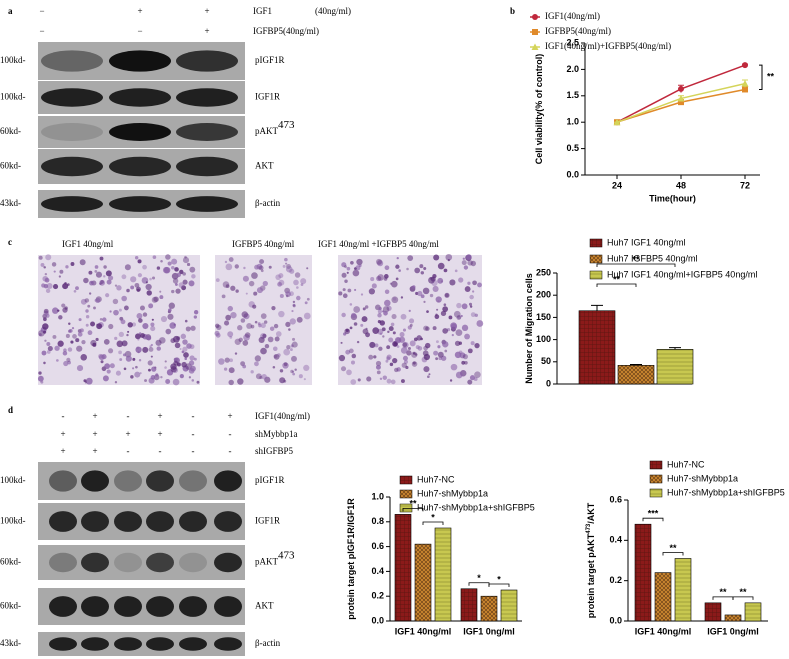 The width and height of the screenshot is (789, 659). I want to click on x-tick-label: 24, so click(617, 185).